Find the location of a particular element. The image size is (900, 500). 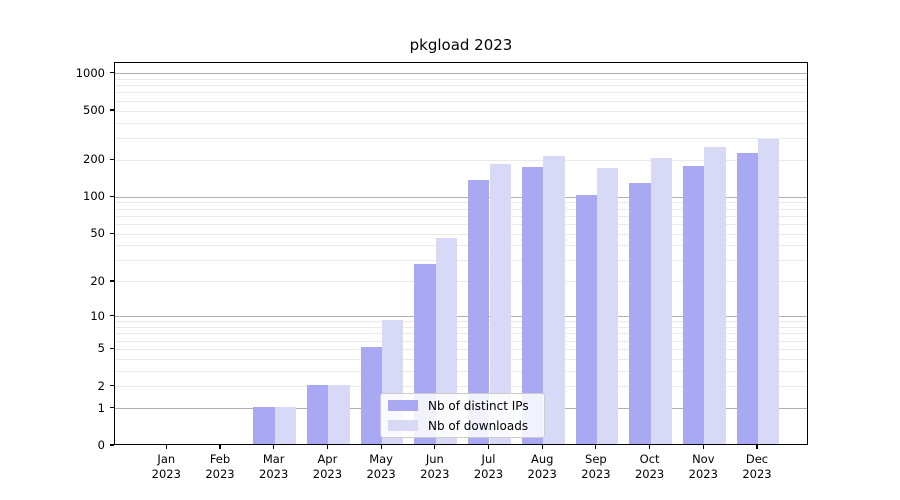

x-tick-label: Nov 2023 is located at coordinates (703, 467).